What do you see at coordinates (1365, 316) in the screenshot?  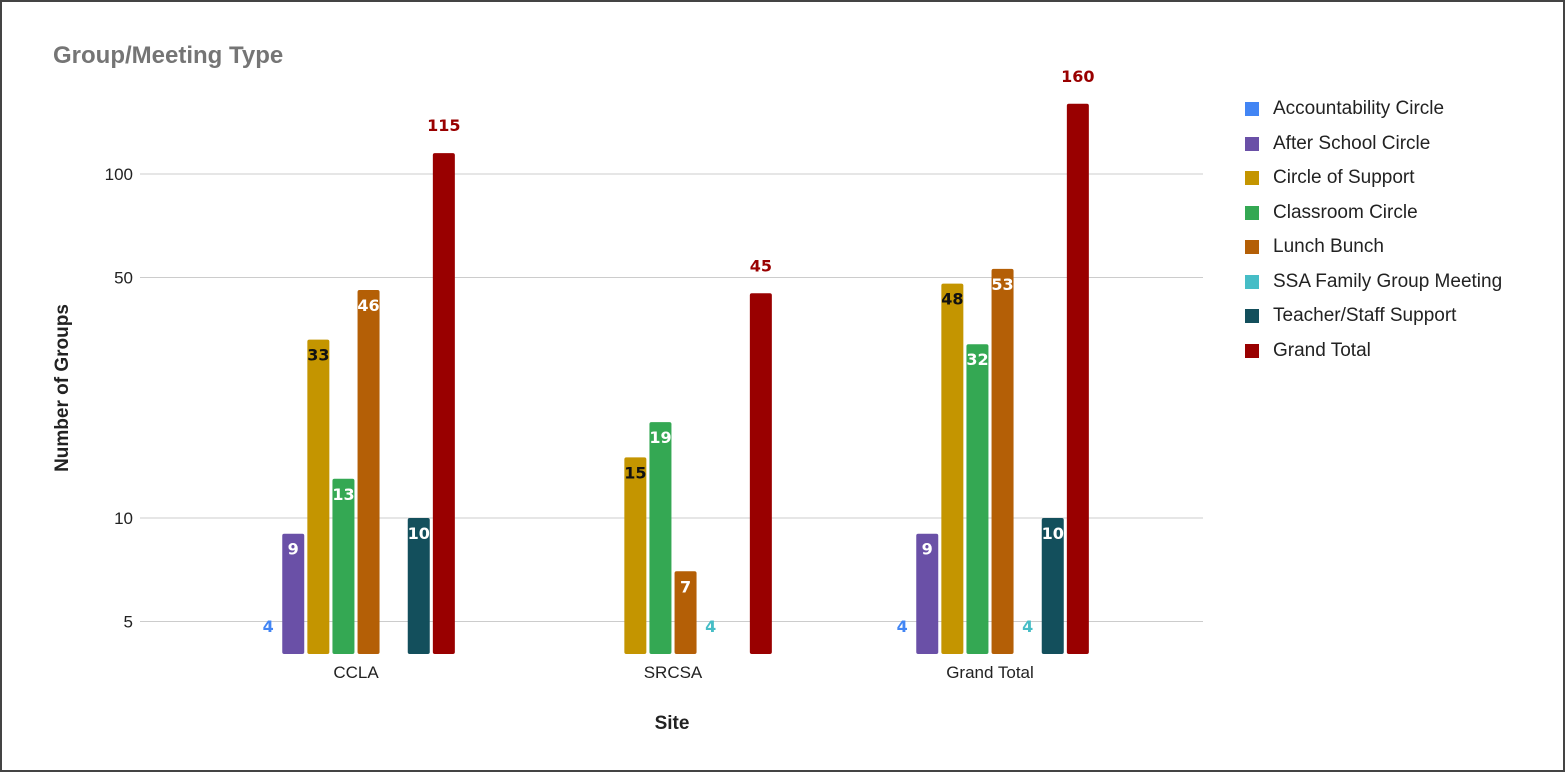 I see `legend-label: Teacher/Staff Support` at bounding box center [1365, 316].